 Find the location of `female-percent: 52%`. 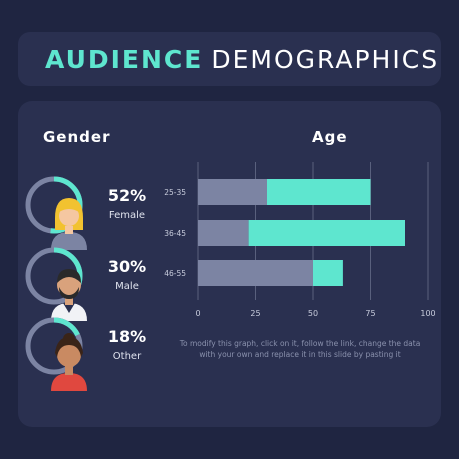

female-percent: 52% is located at coordinates (127, 195).